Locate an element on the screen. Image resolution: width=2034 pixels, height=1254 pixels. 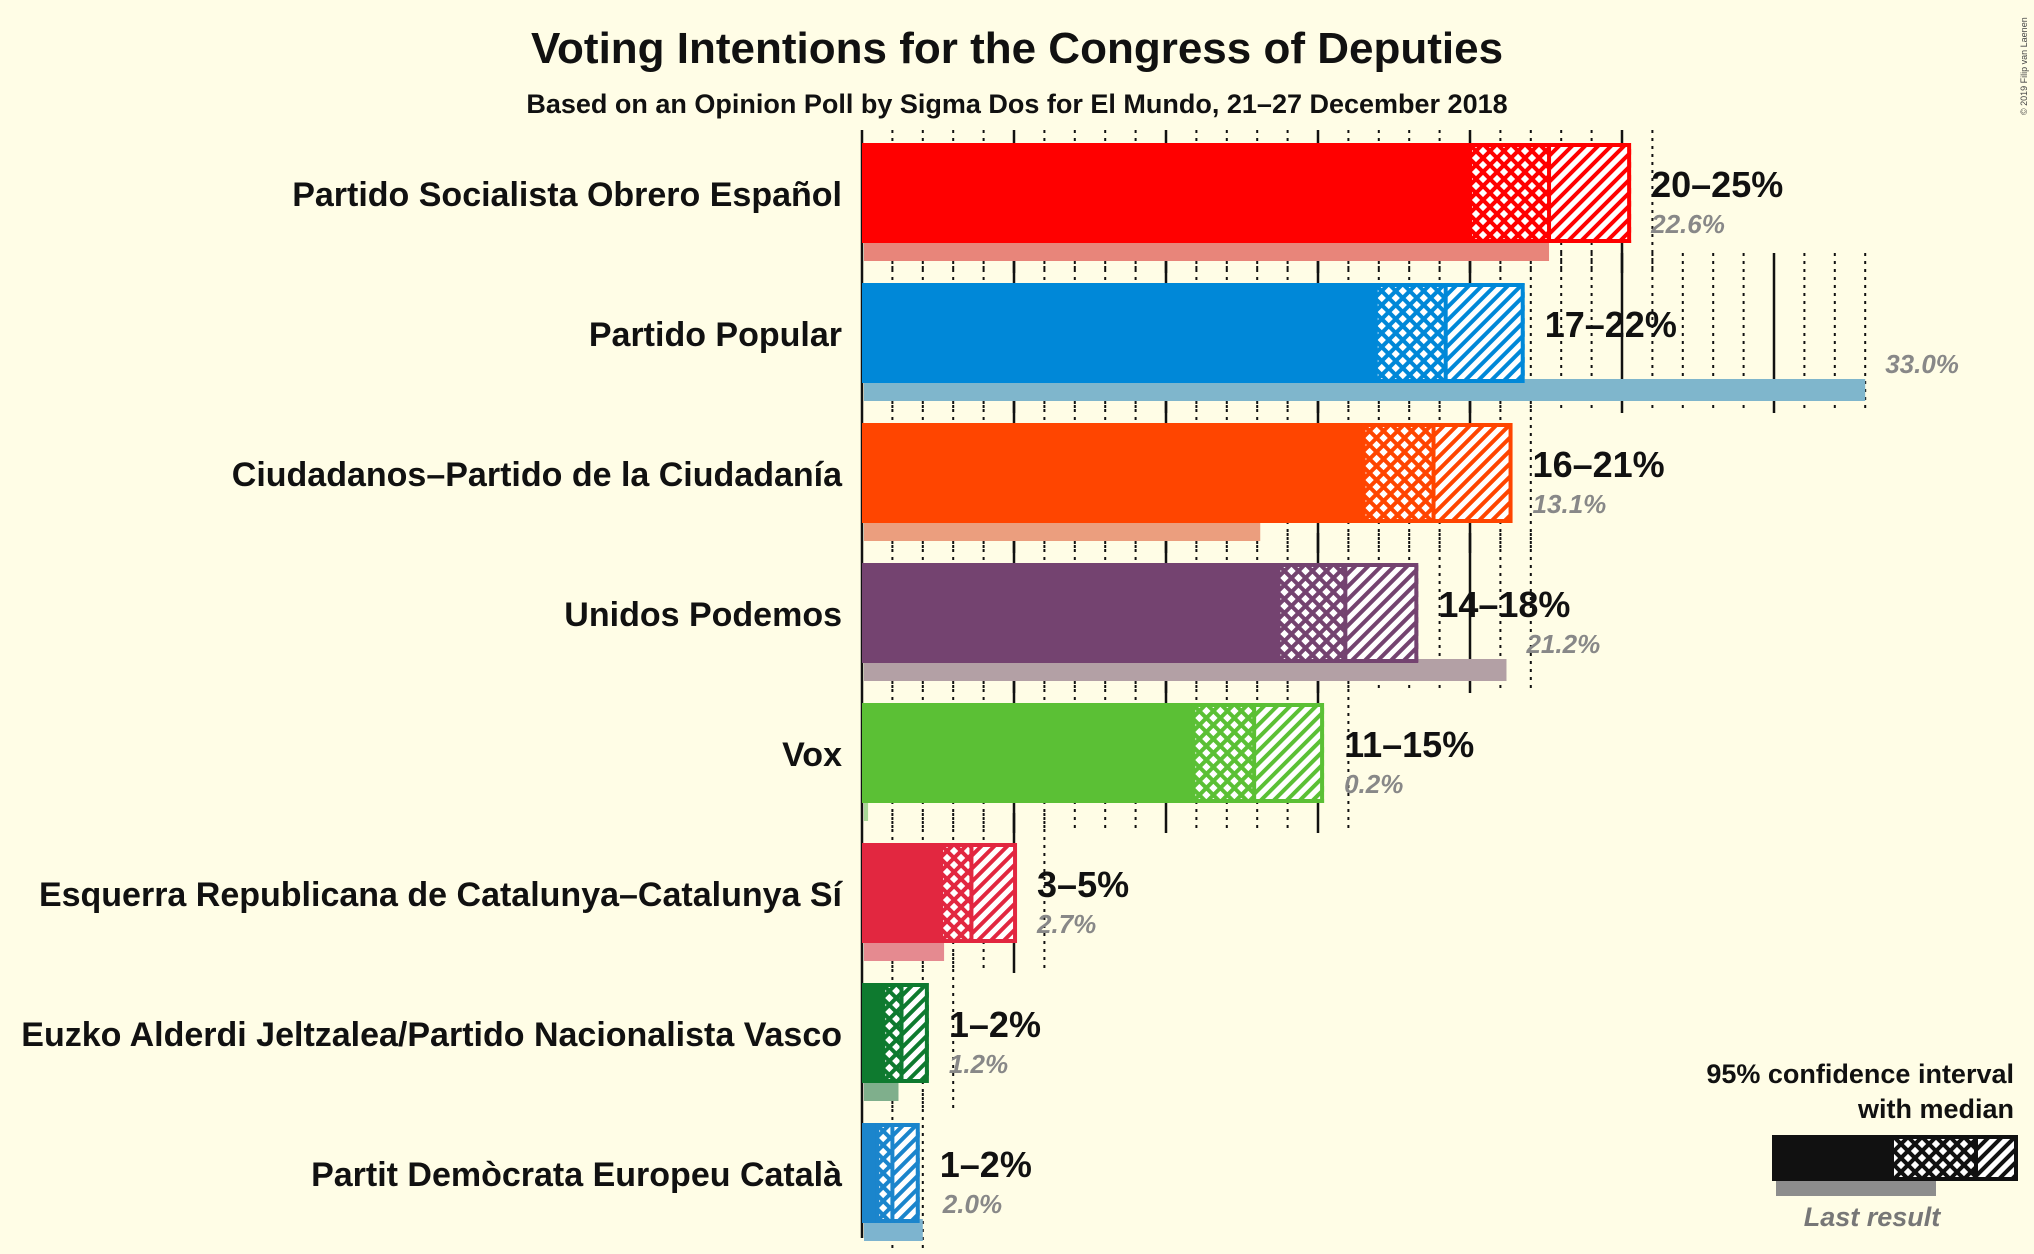
legend-hatch-fill is located at coordinates (1996, 1158).